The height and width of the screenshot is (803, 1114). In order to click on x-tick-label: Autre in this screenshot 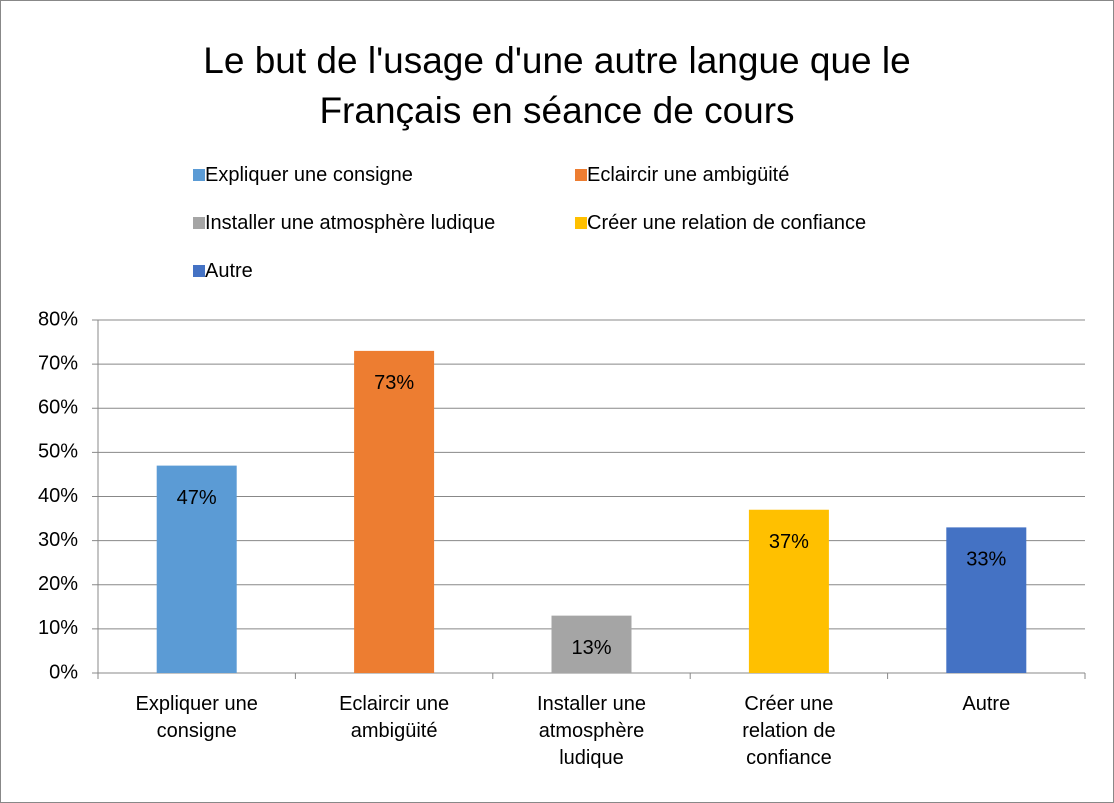, I will do `click(986, 704)`.